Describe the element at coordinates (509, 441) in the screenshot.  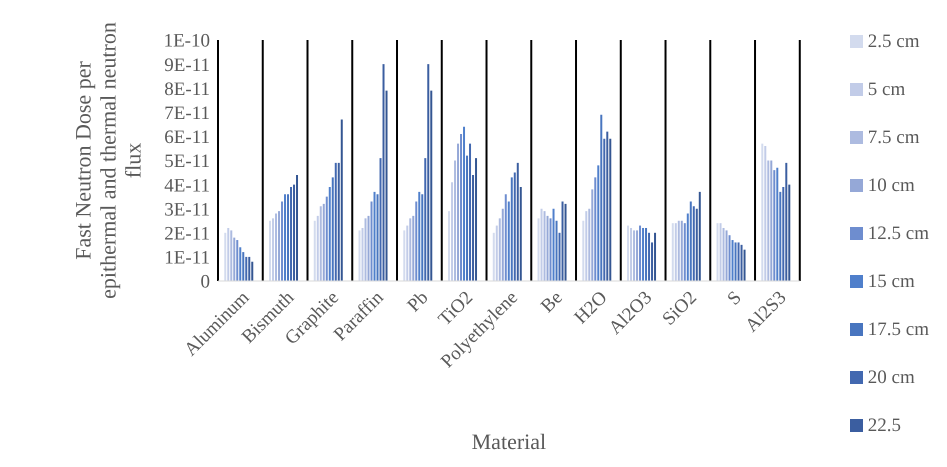
I see `x-axis-title: Material` at that location.